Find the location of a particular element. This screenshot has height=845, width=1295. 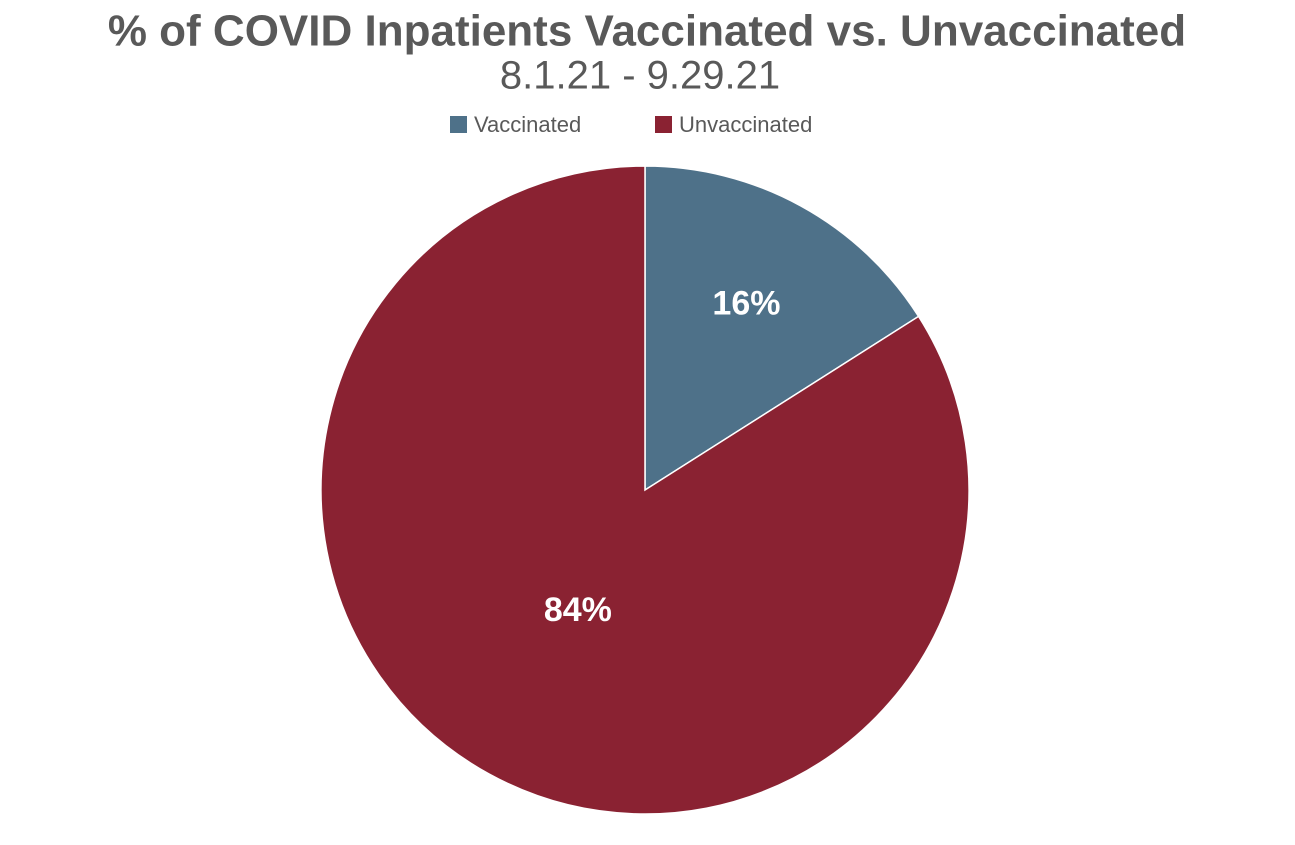

legend-label: Vaccinated is located at coordinates (527, 124).